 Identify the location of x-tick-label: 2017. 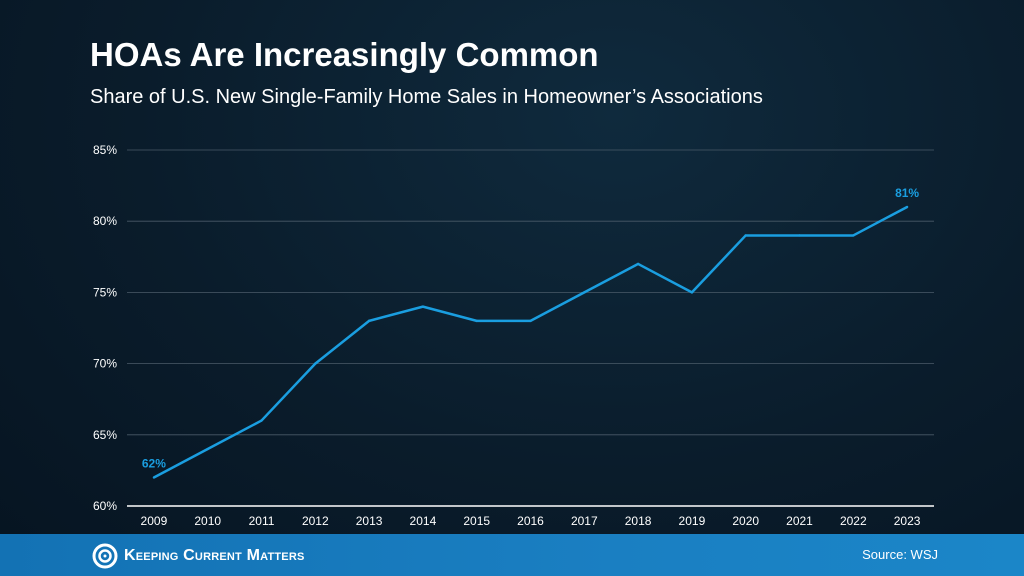
(584, 521).